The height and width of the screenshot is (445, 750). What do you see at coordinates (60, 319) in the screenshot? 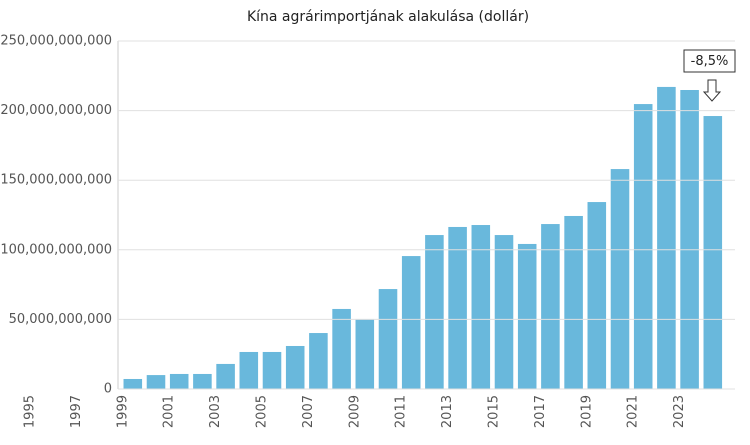
I see `y-tick-label: 50,000,000,000` at bounding box center [60, 319].